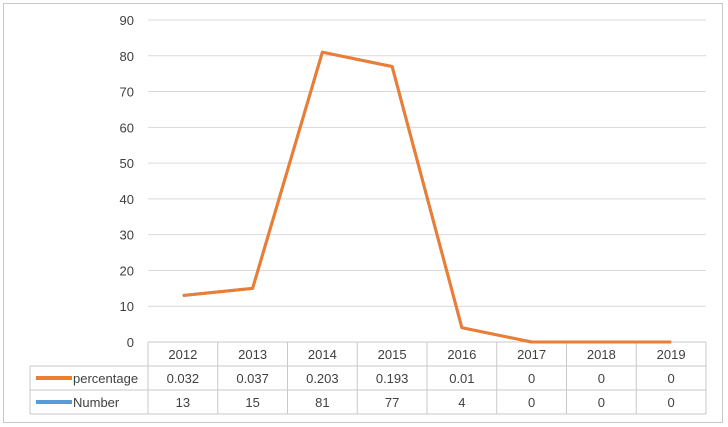  I want to click on x-tick-label-2015: 2015, so click(392, 354).